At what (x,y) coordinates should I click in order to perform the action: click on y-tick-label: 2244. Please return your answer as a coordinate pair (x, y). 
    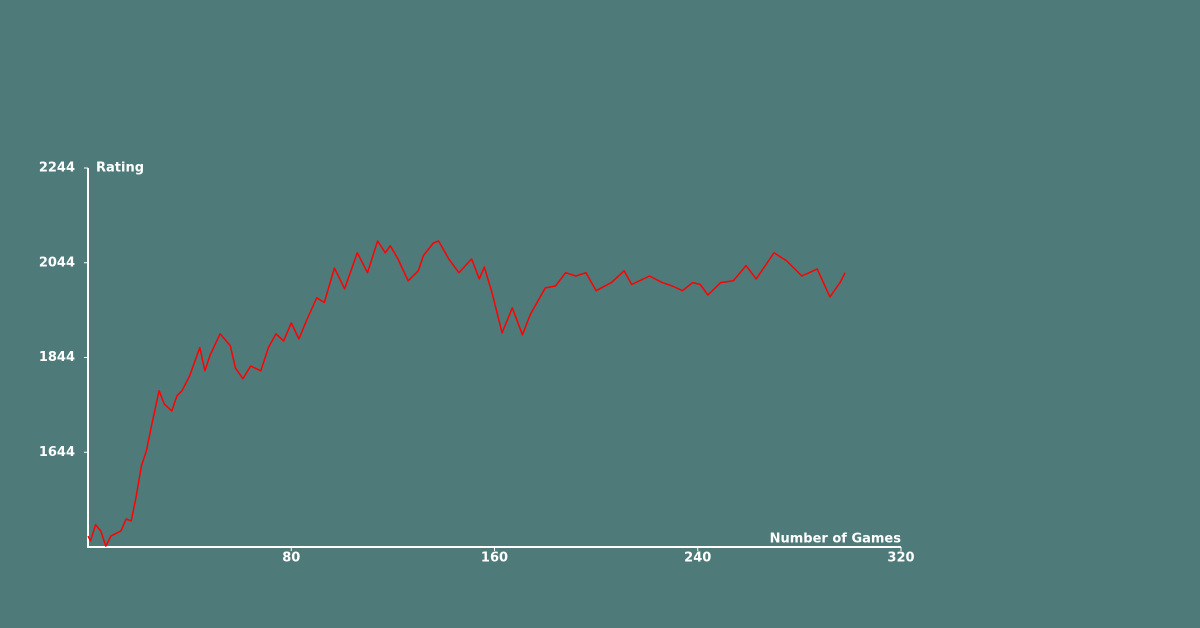
    Looking at the image, I should click on (57, 168).